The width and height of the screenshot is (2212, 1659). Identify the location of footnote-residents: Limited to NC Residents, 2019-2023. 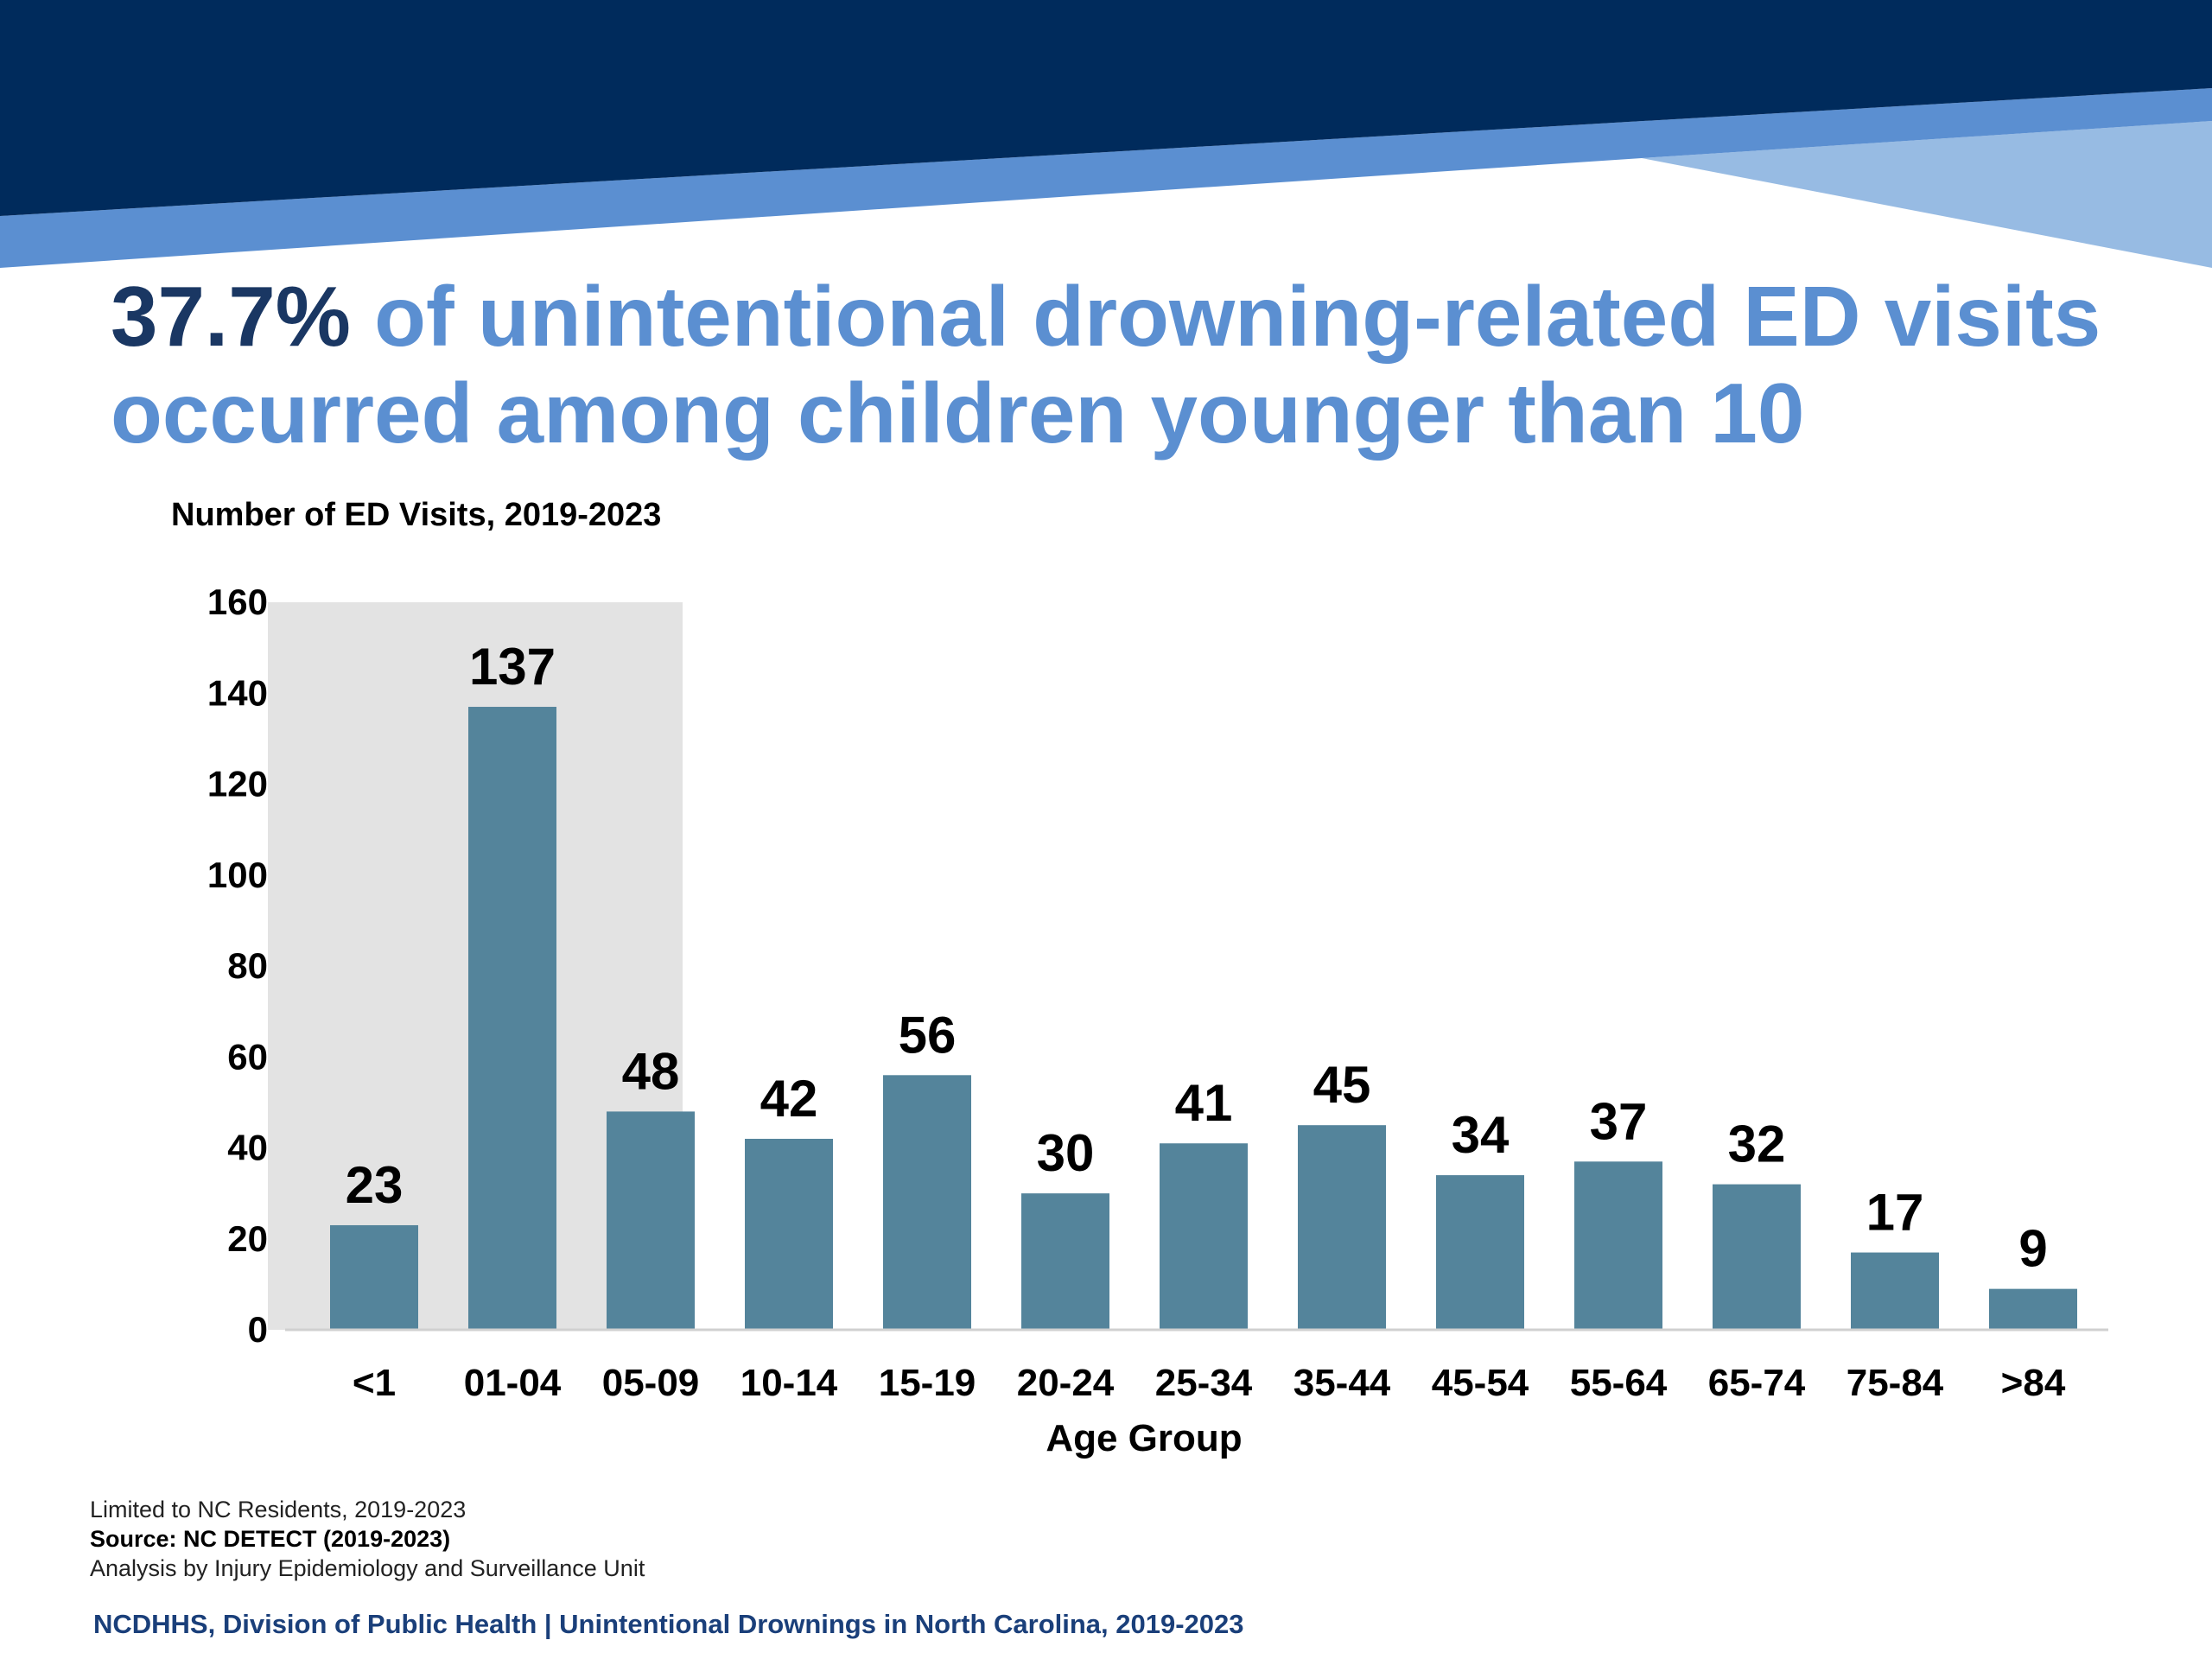
(278, 1509).